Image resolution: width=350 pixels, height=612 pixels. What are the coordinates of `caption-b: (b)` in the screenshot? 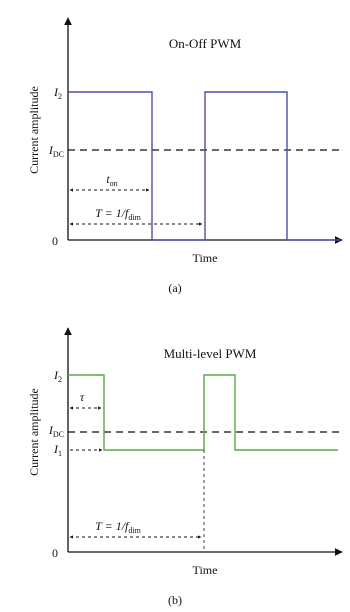 It's located at (175, 600).